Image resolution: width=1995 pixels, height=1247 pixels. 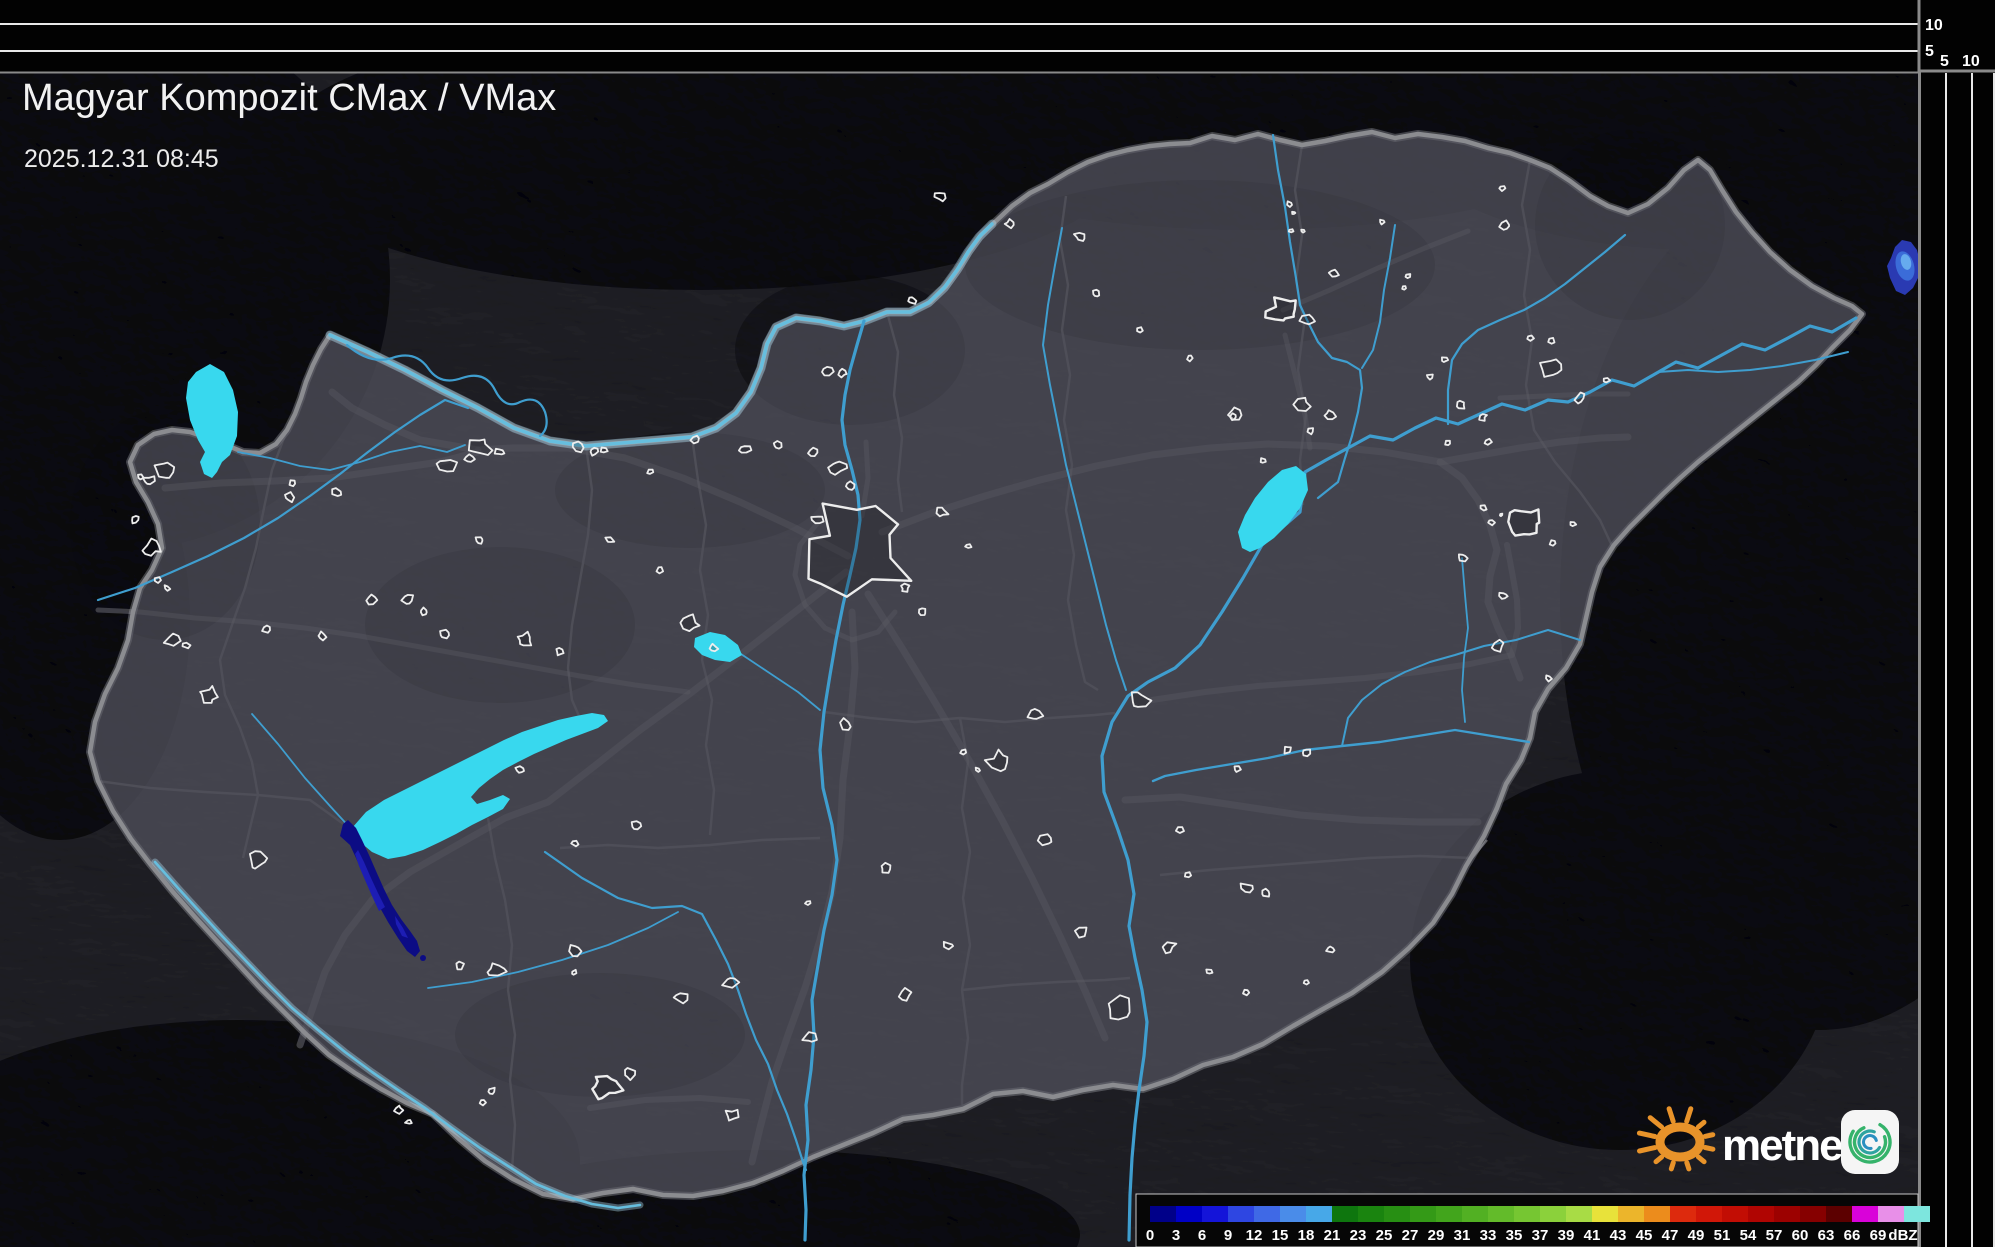 What do you see at coordinates (1540, 1235) in the screenshot?
I see `dbz-boundary-label: 37` at bounding box center [1540, 1235].